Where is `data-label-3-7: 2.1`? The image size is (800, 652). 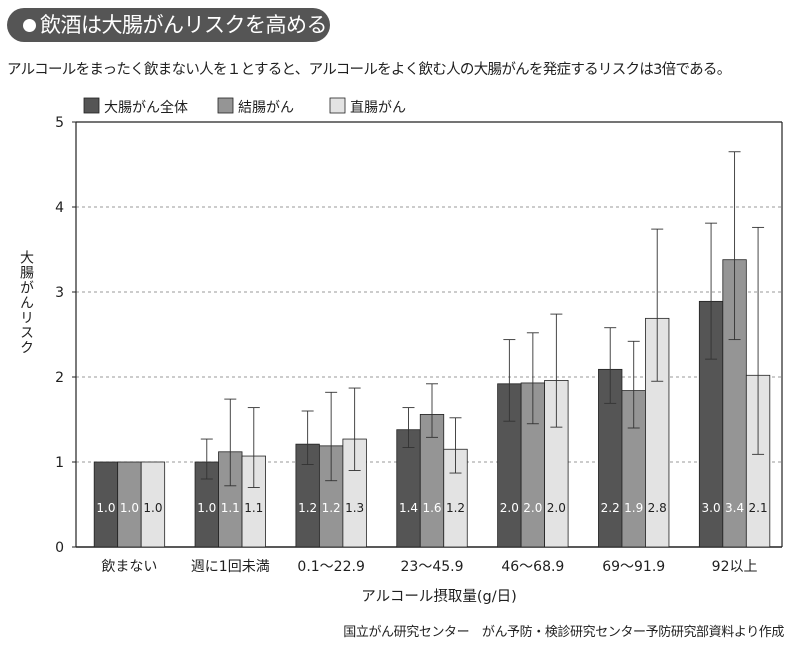
data-label-3-7: 2.1 is located at coordinates (758, 508).